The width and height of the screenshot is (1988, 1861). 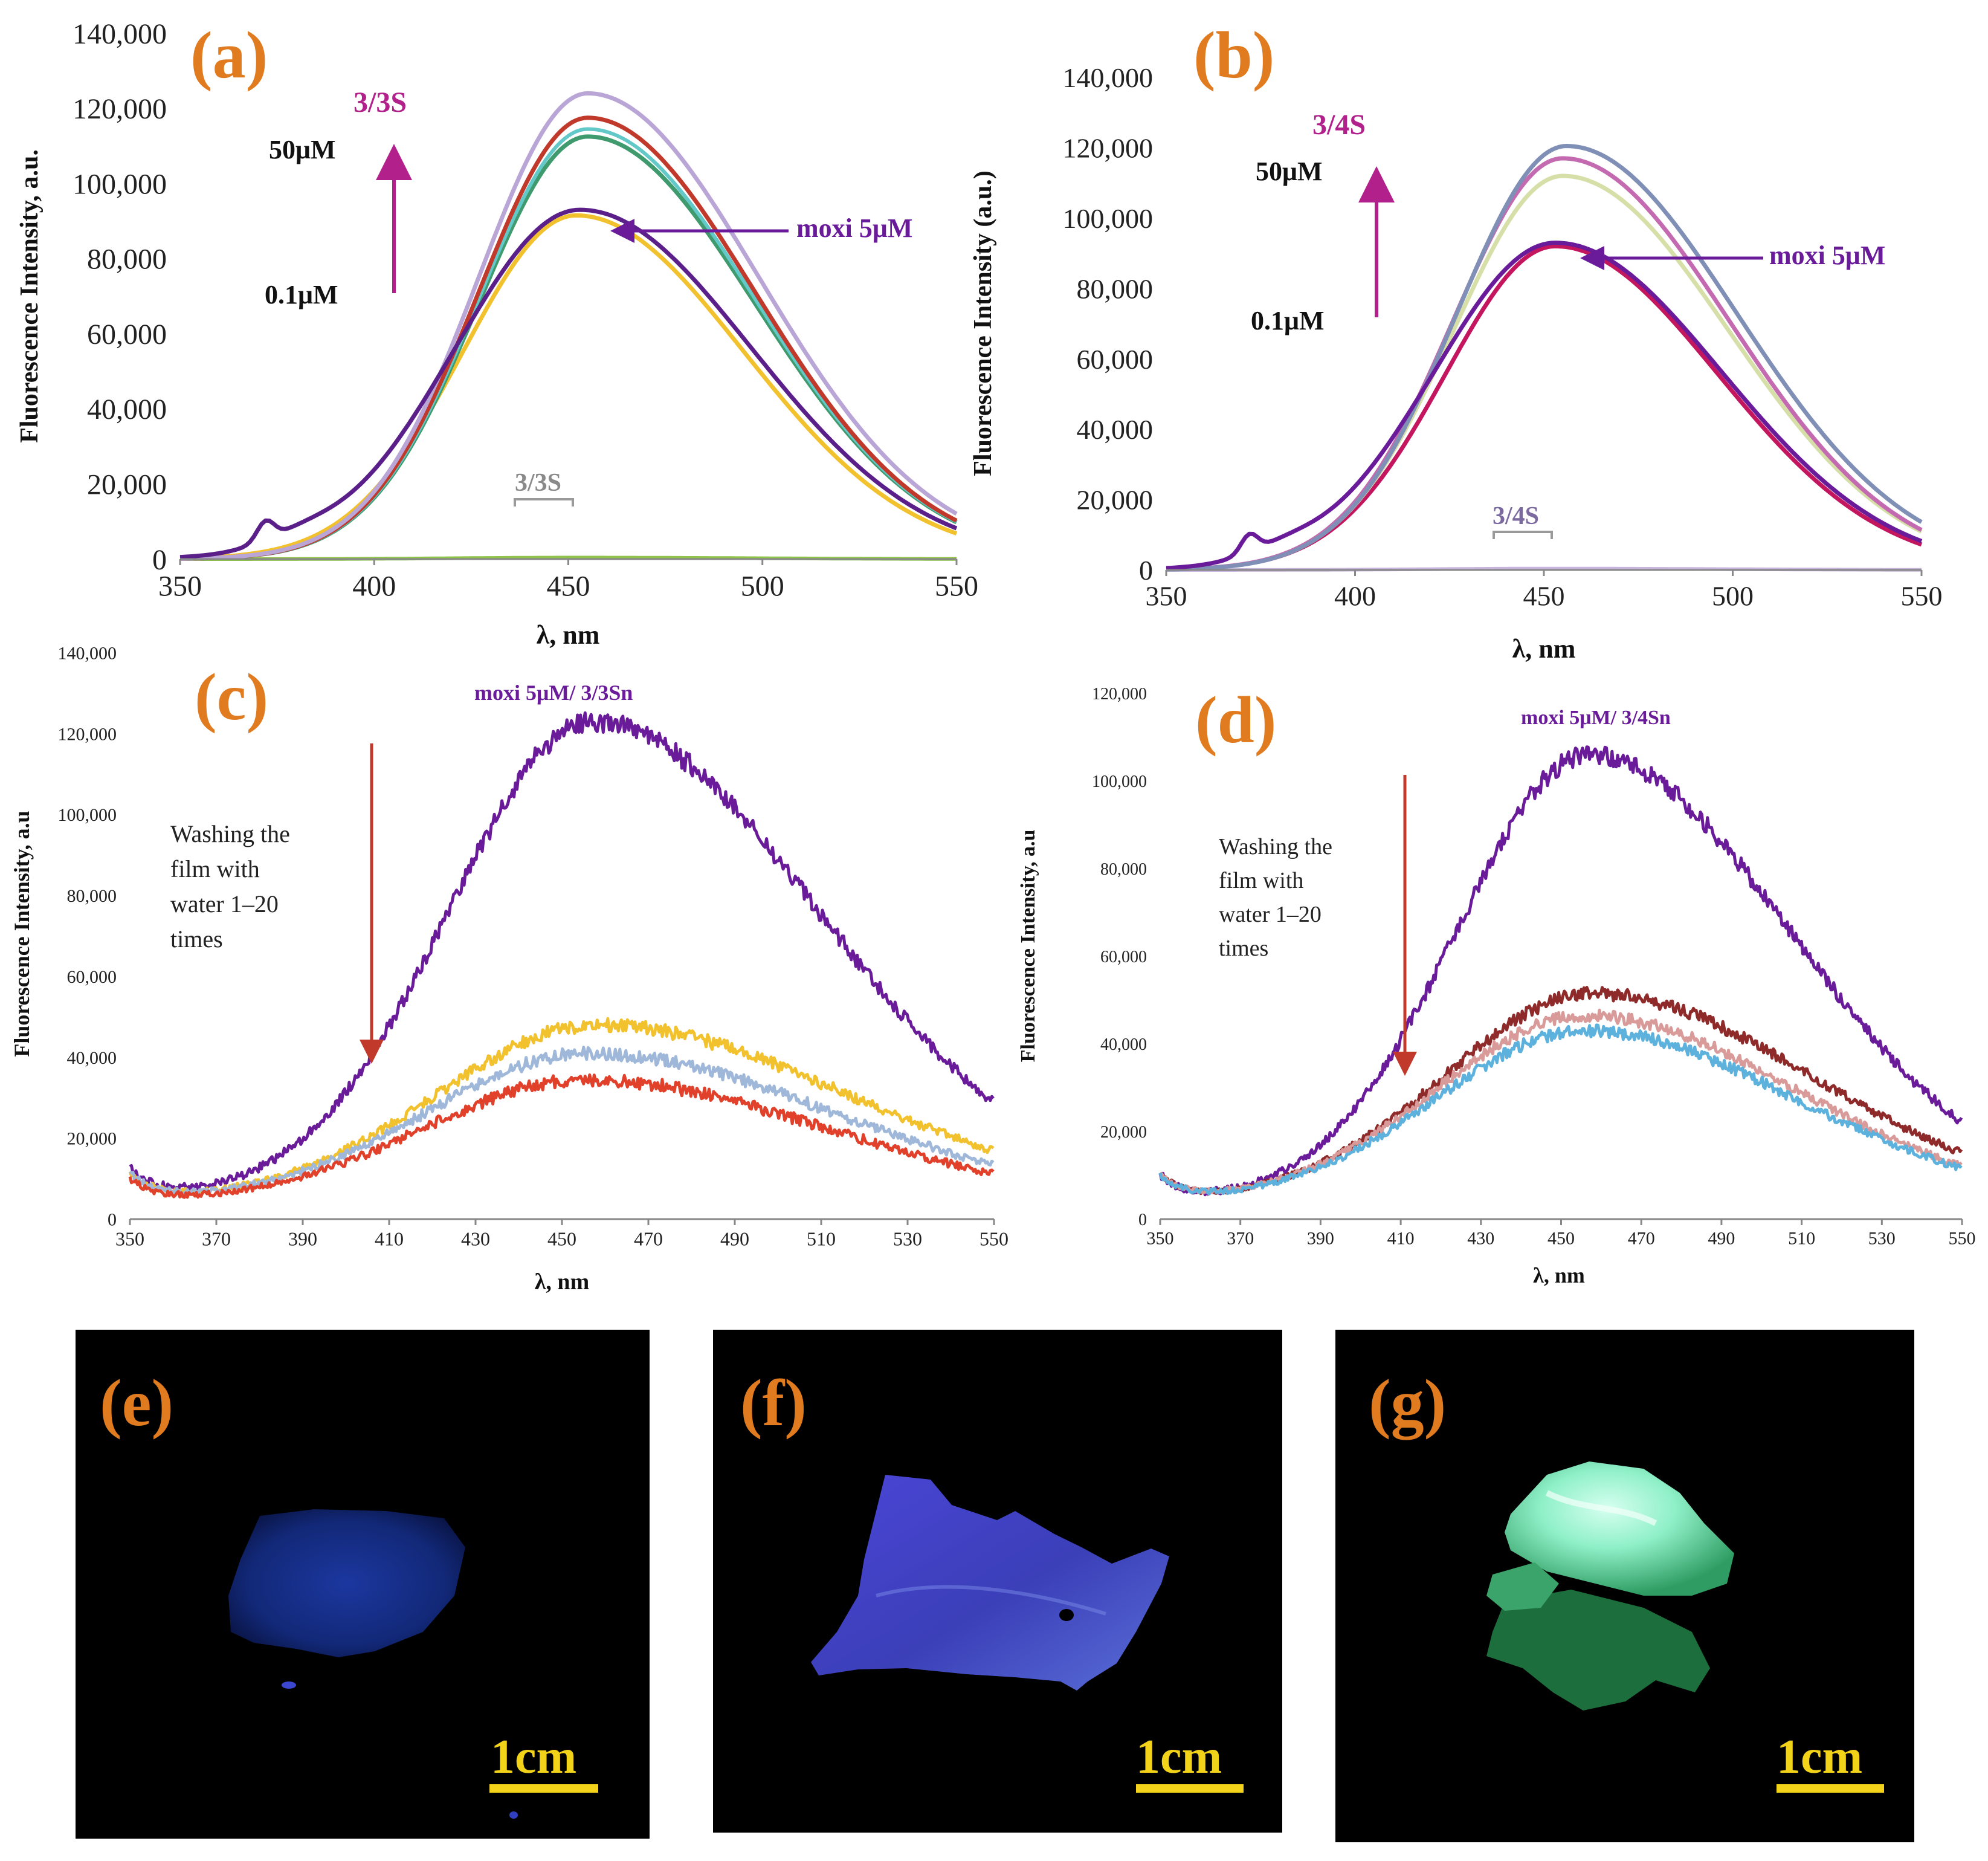 I want to click on photo-f-hole, so click(x=1066, y=1615).